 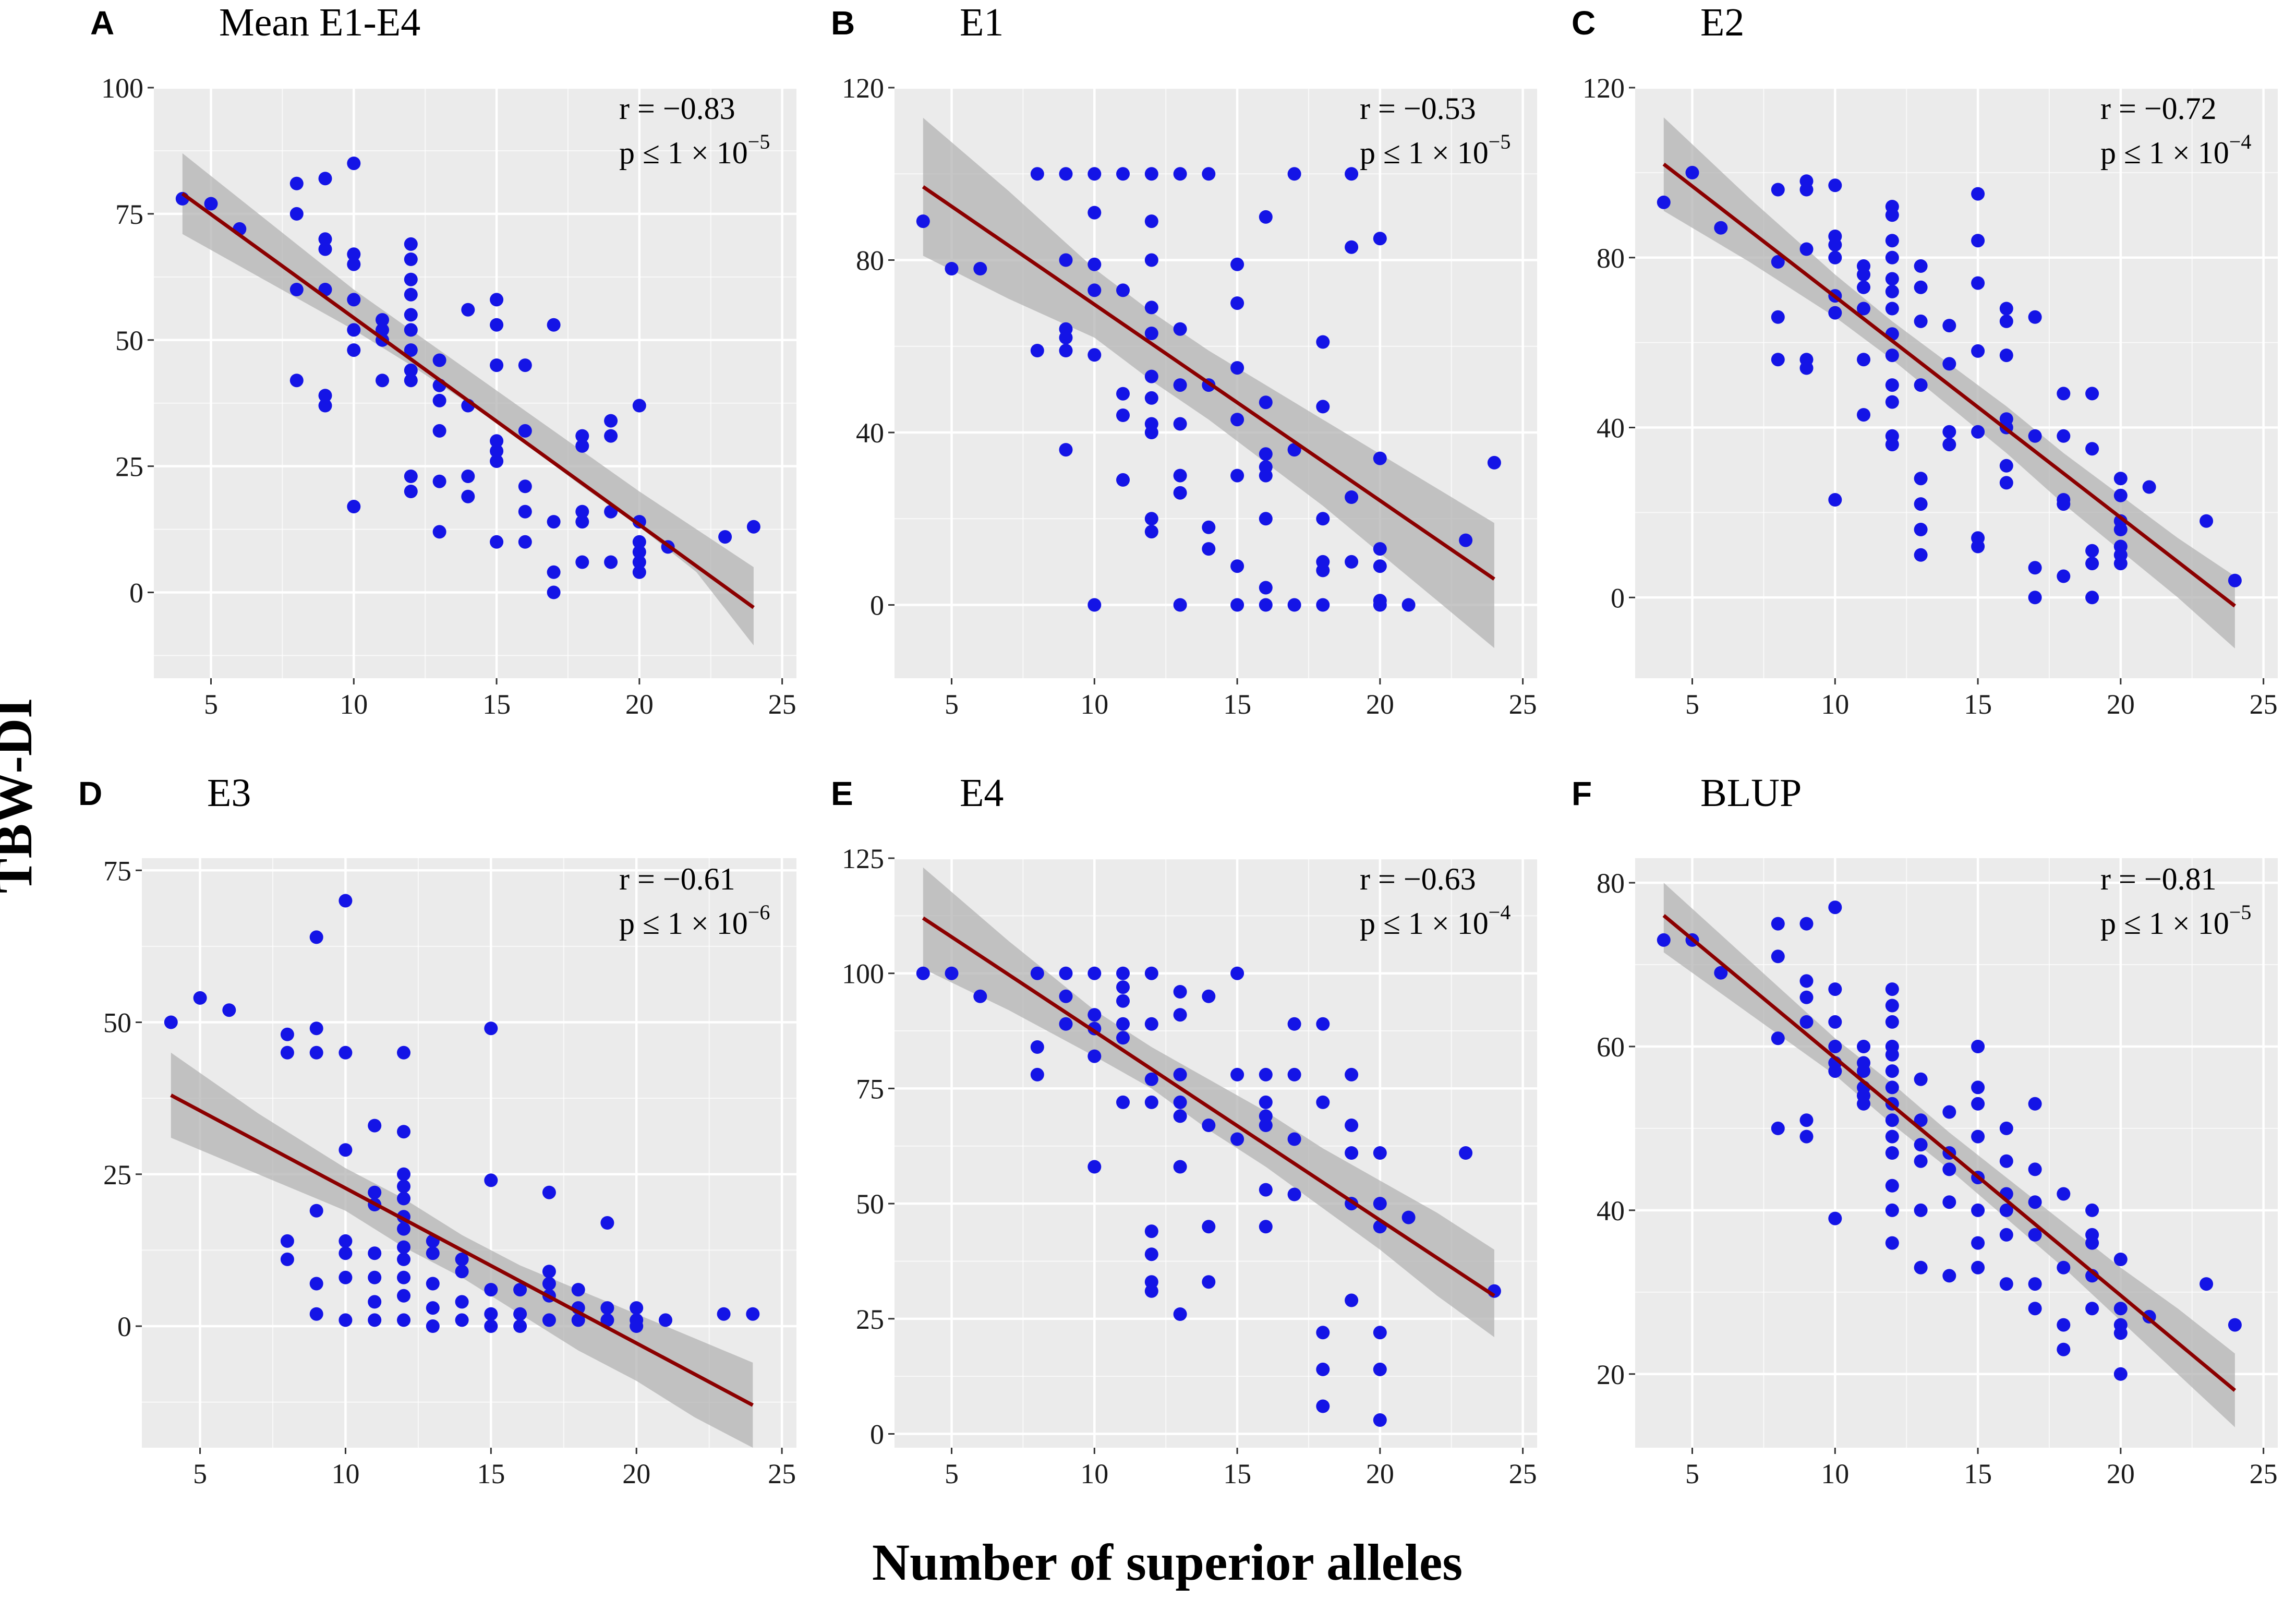 I want to click on y-tick-label: 100, so click(x=863, y=974).